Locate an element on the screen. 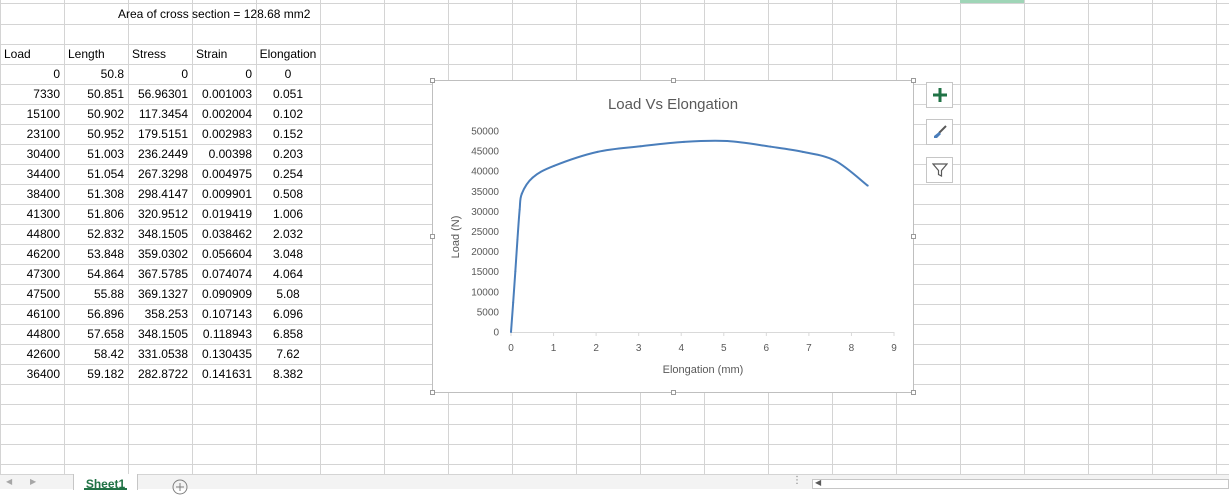 The image size is (1229, 495). chart-resize-handle-ml is located at coordinates (432, 236).